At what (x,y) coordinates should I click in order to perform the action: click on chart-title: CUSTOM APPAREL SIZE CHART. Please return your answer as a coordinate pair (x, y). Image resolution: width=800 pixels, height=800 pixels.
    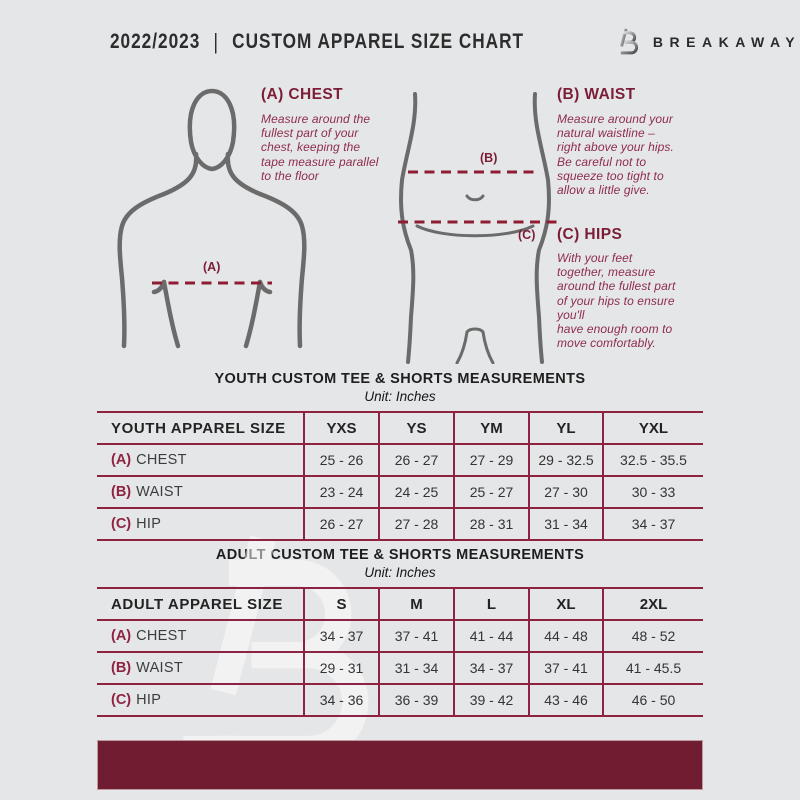
    Looking at the image, I should click on (378, 41).